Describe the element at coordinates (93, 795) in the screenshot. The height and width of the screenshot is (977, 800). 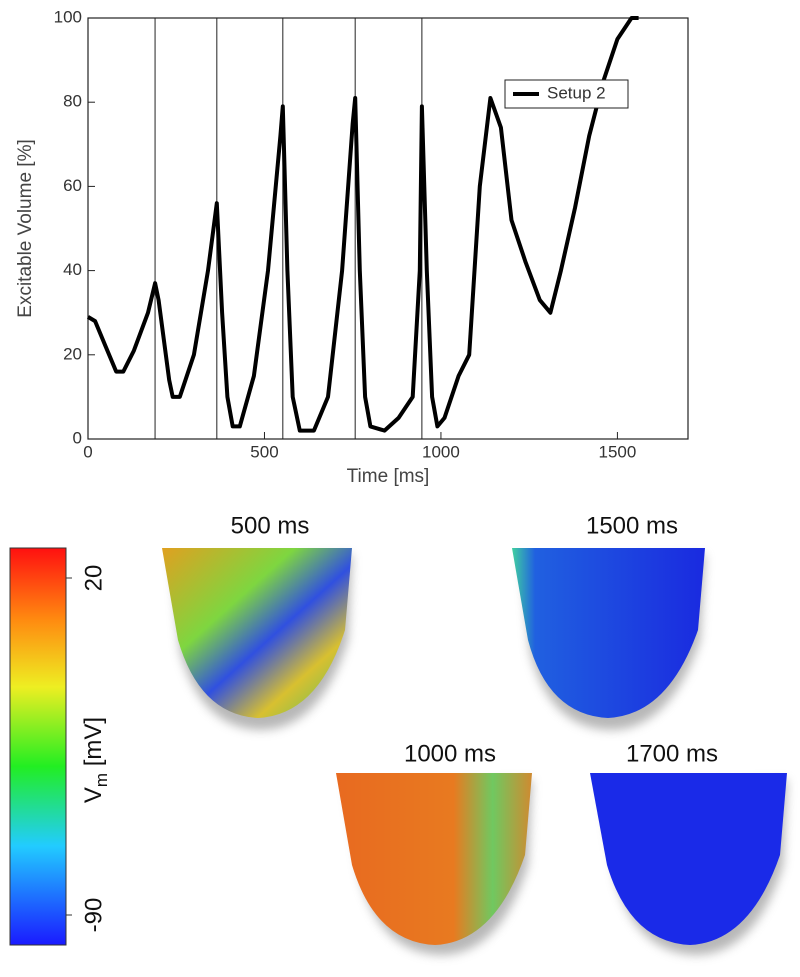
I see `colorbar-label-main: V` at that location.